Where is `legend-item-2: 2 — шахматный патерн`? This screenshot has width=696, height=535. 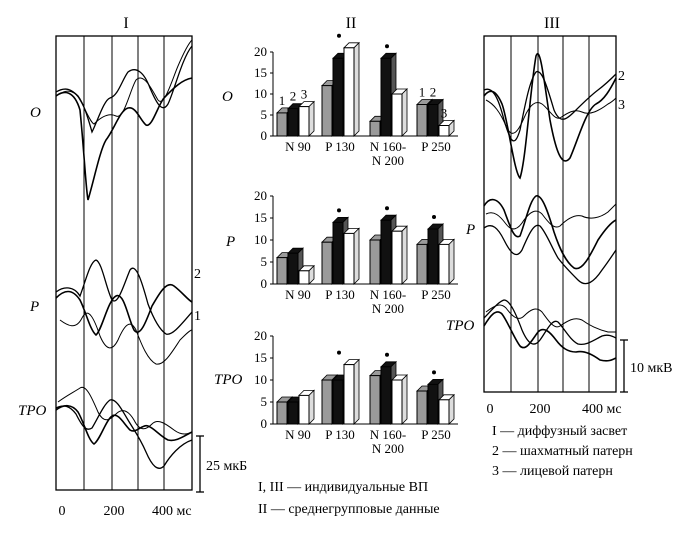 legend-item-2: 2 — шахматный патерн is located at coordinates (562, 451).